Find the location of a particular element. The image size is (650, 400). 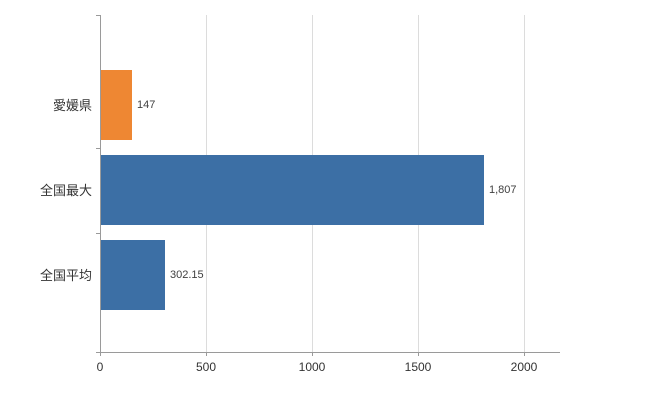

x-axis-line is located at coordinates (330, 352).